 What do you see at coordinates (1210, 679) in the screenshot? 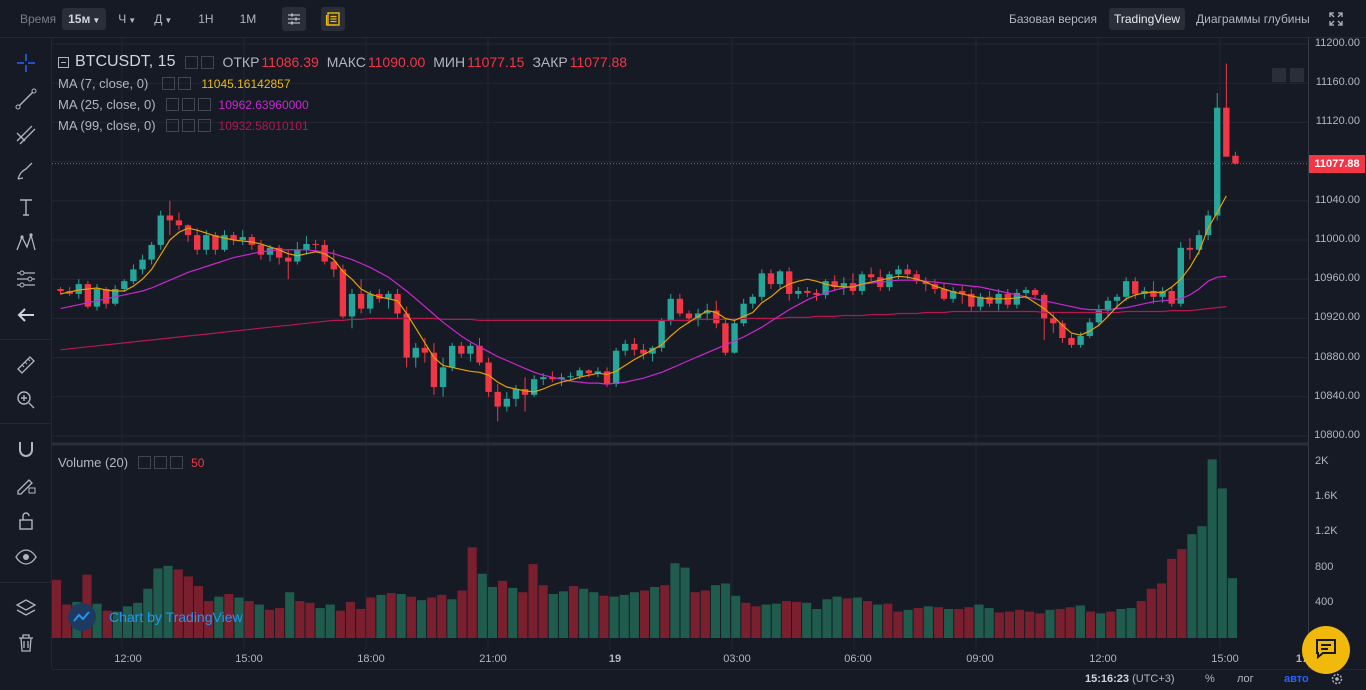
I see `percent-toggle: %` at bounding box center [1210, 679].